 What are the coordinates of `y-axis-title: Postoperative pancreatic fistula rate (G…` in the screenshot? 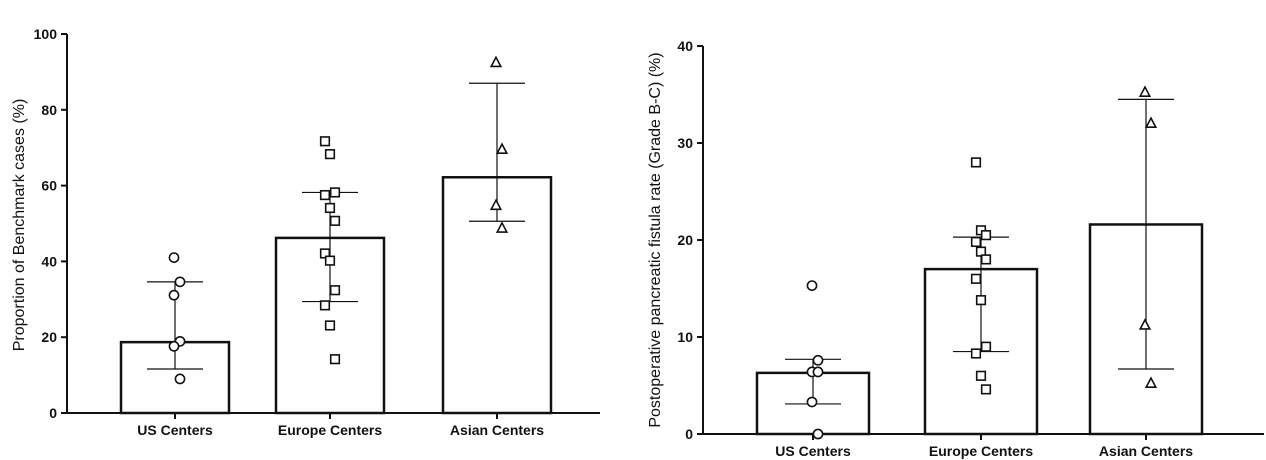 It's located at (655, 239).